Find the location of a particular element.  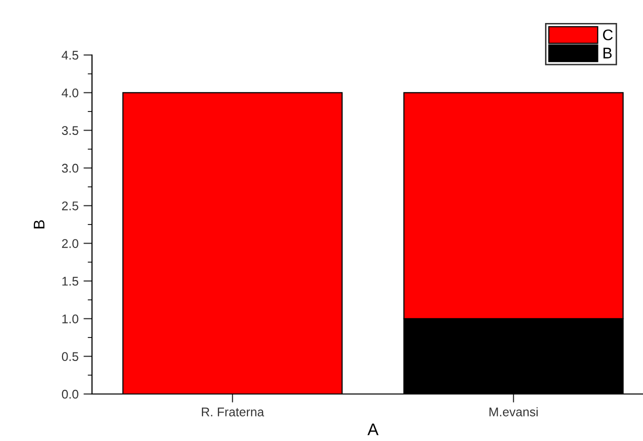

y-tick-label: 0.0 is located at coordinates (70, 394).